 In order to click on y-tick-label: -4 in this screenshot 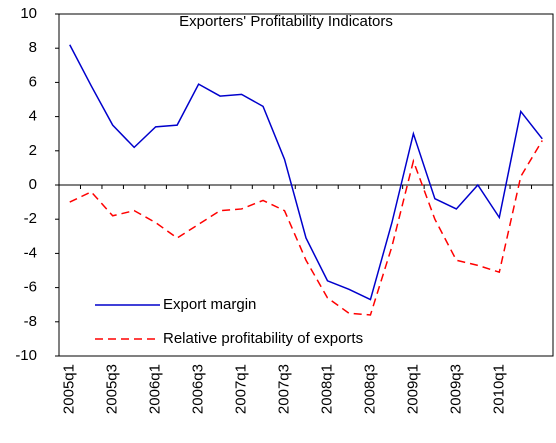, I will do `click(30, 252)`.